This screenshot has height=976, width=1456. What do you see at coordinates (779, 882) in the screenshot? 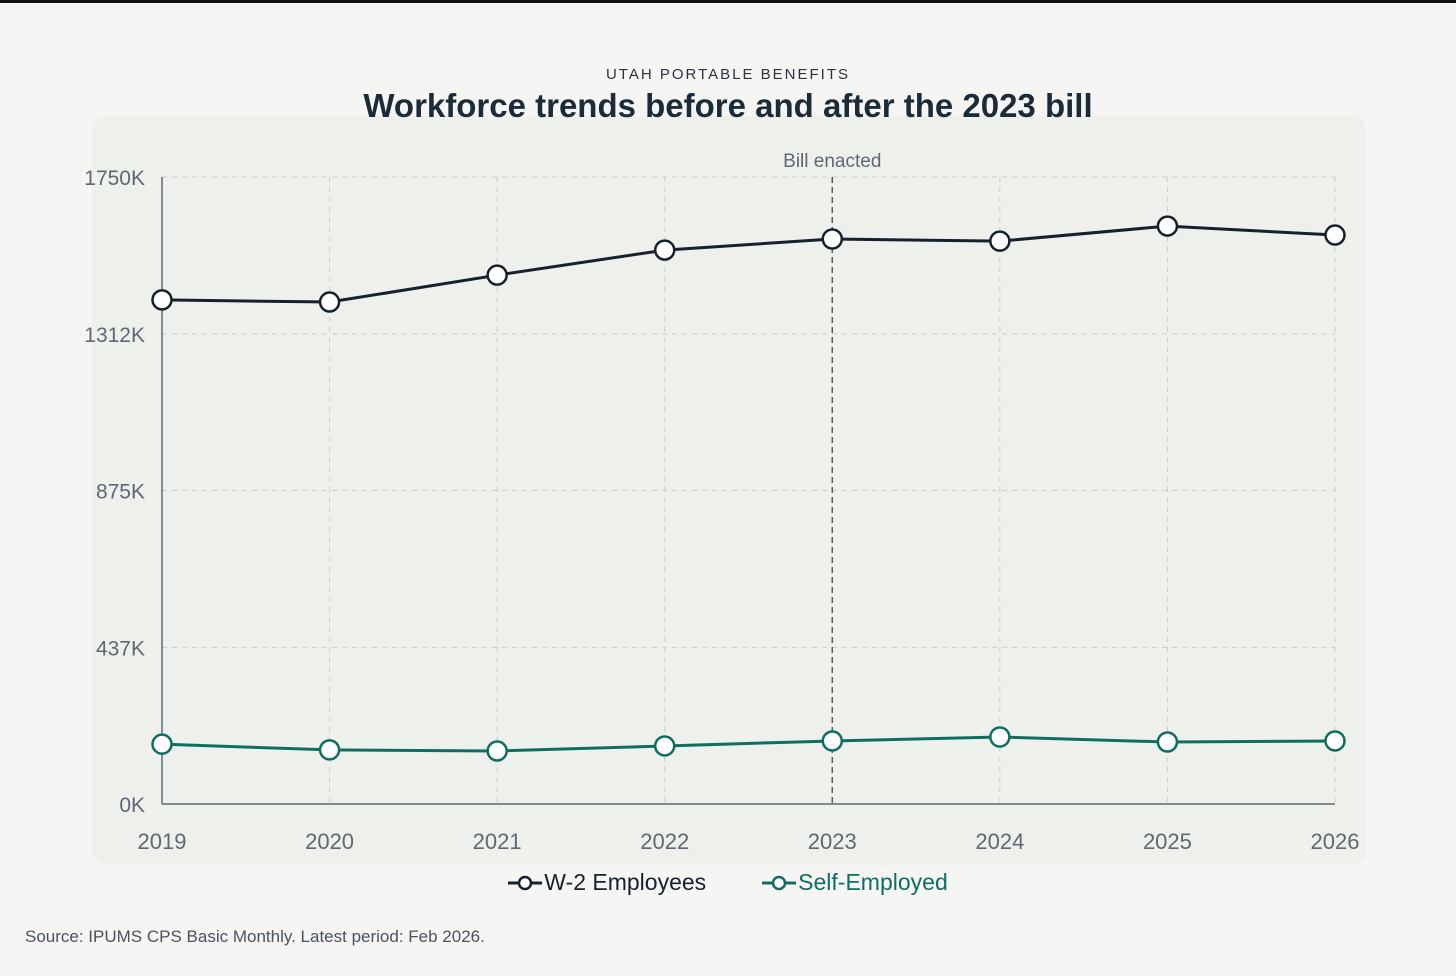
I see `legend-marker-self-employed-icon` at bounding box center [779, 882].